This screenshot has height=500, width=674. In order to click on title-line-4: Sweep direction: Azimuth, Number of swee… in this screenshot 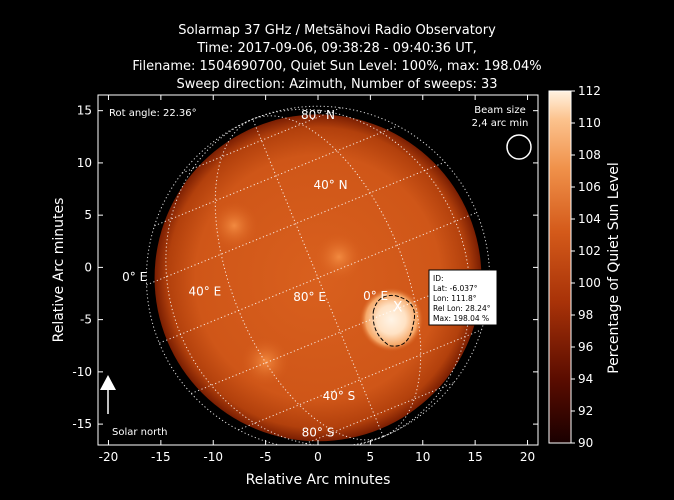, I will do `click(337, 84)`.